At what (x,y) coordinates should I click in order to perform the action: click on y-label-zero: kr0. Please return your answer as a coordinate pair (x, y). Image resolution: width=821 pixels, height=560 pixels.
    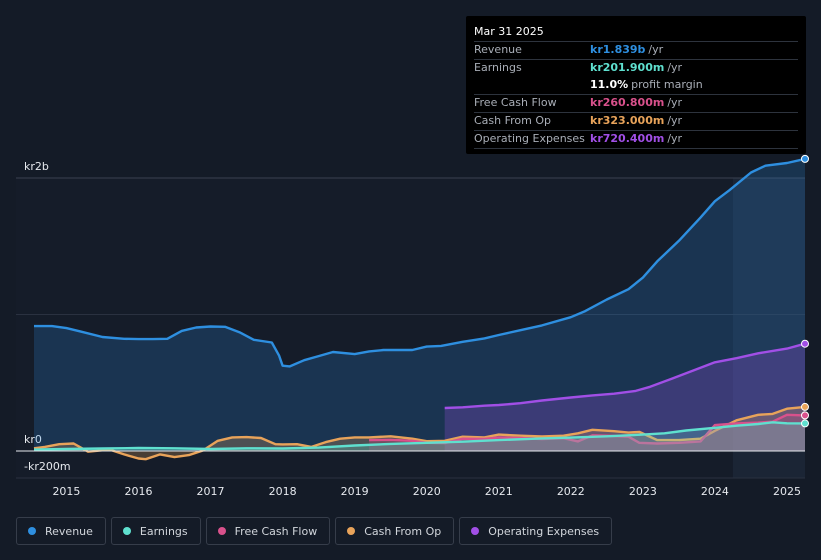
    Looking at the image, I should click on (33, 439).